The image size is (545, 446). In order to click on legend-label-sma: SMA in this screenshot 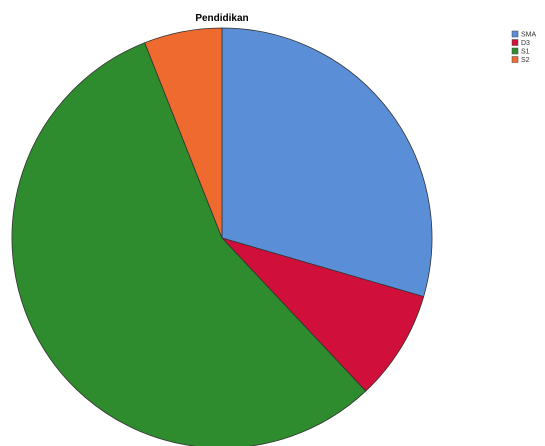, I will do `click(529, 35)`.